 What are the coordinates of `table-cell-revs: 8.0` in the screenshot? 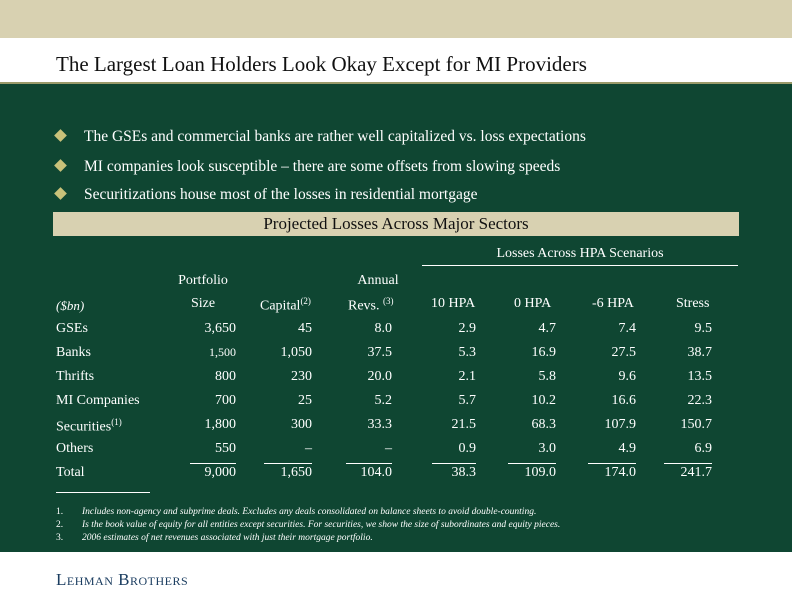 It's located at (383, 328).